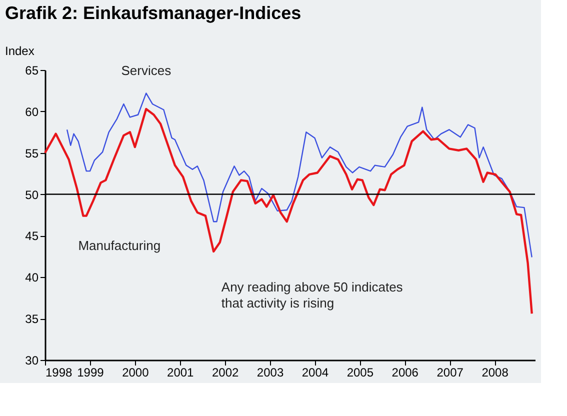  I want to click on x-tick-label: 2006, so click(405, 373).